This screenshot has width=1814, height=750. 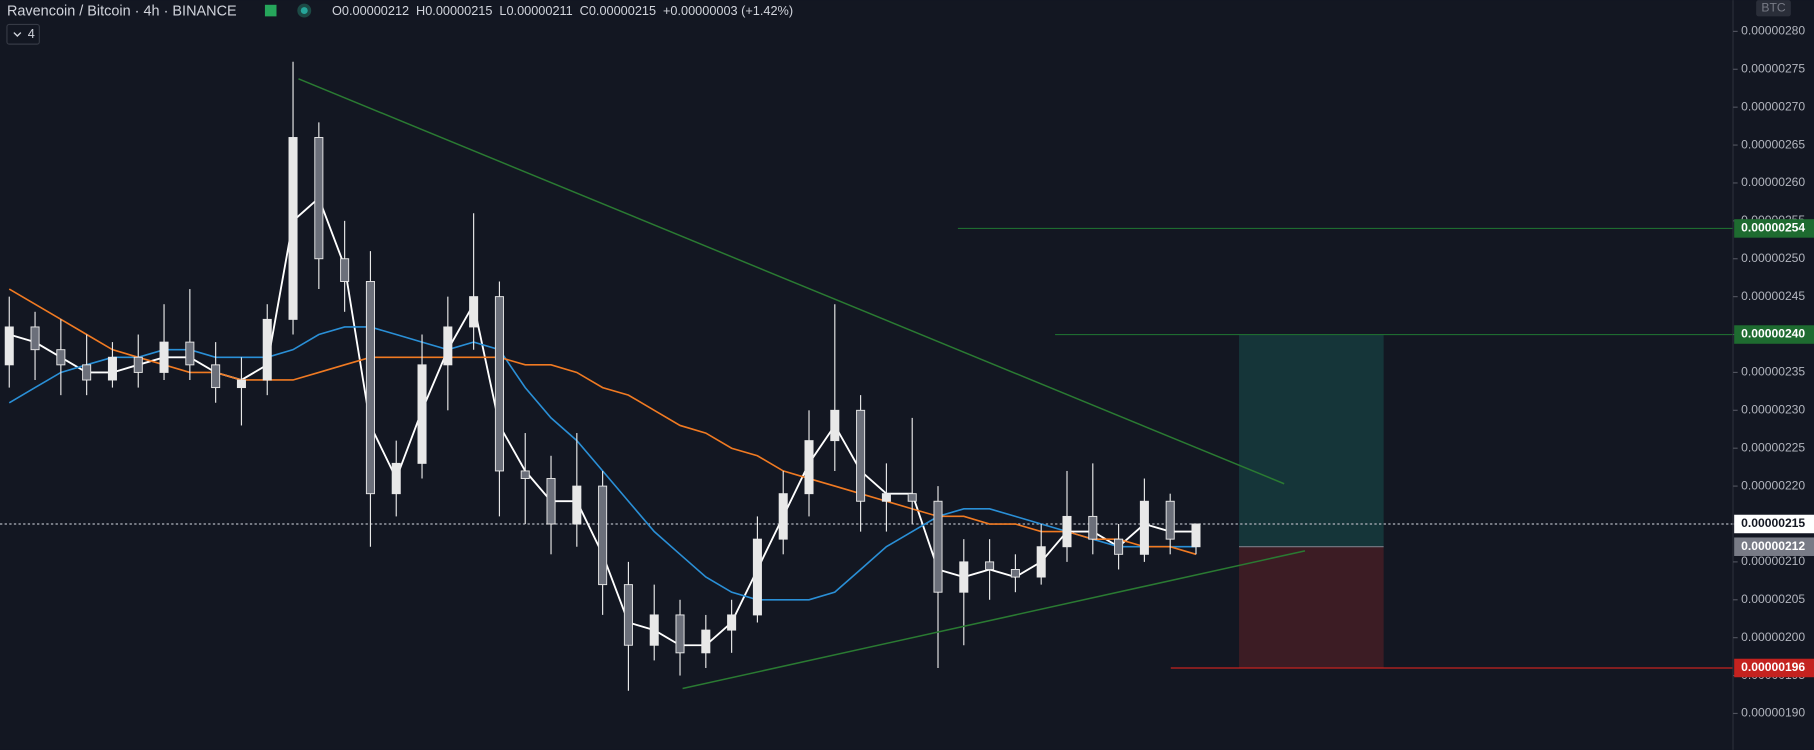 I want to click on flag-icon, so click(x=270, y=10).